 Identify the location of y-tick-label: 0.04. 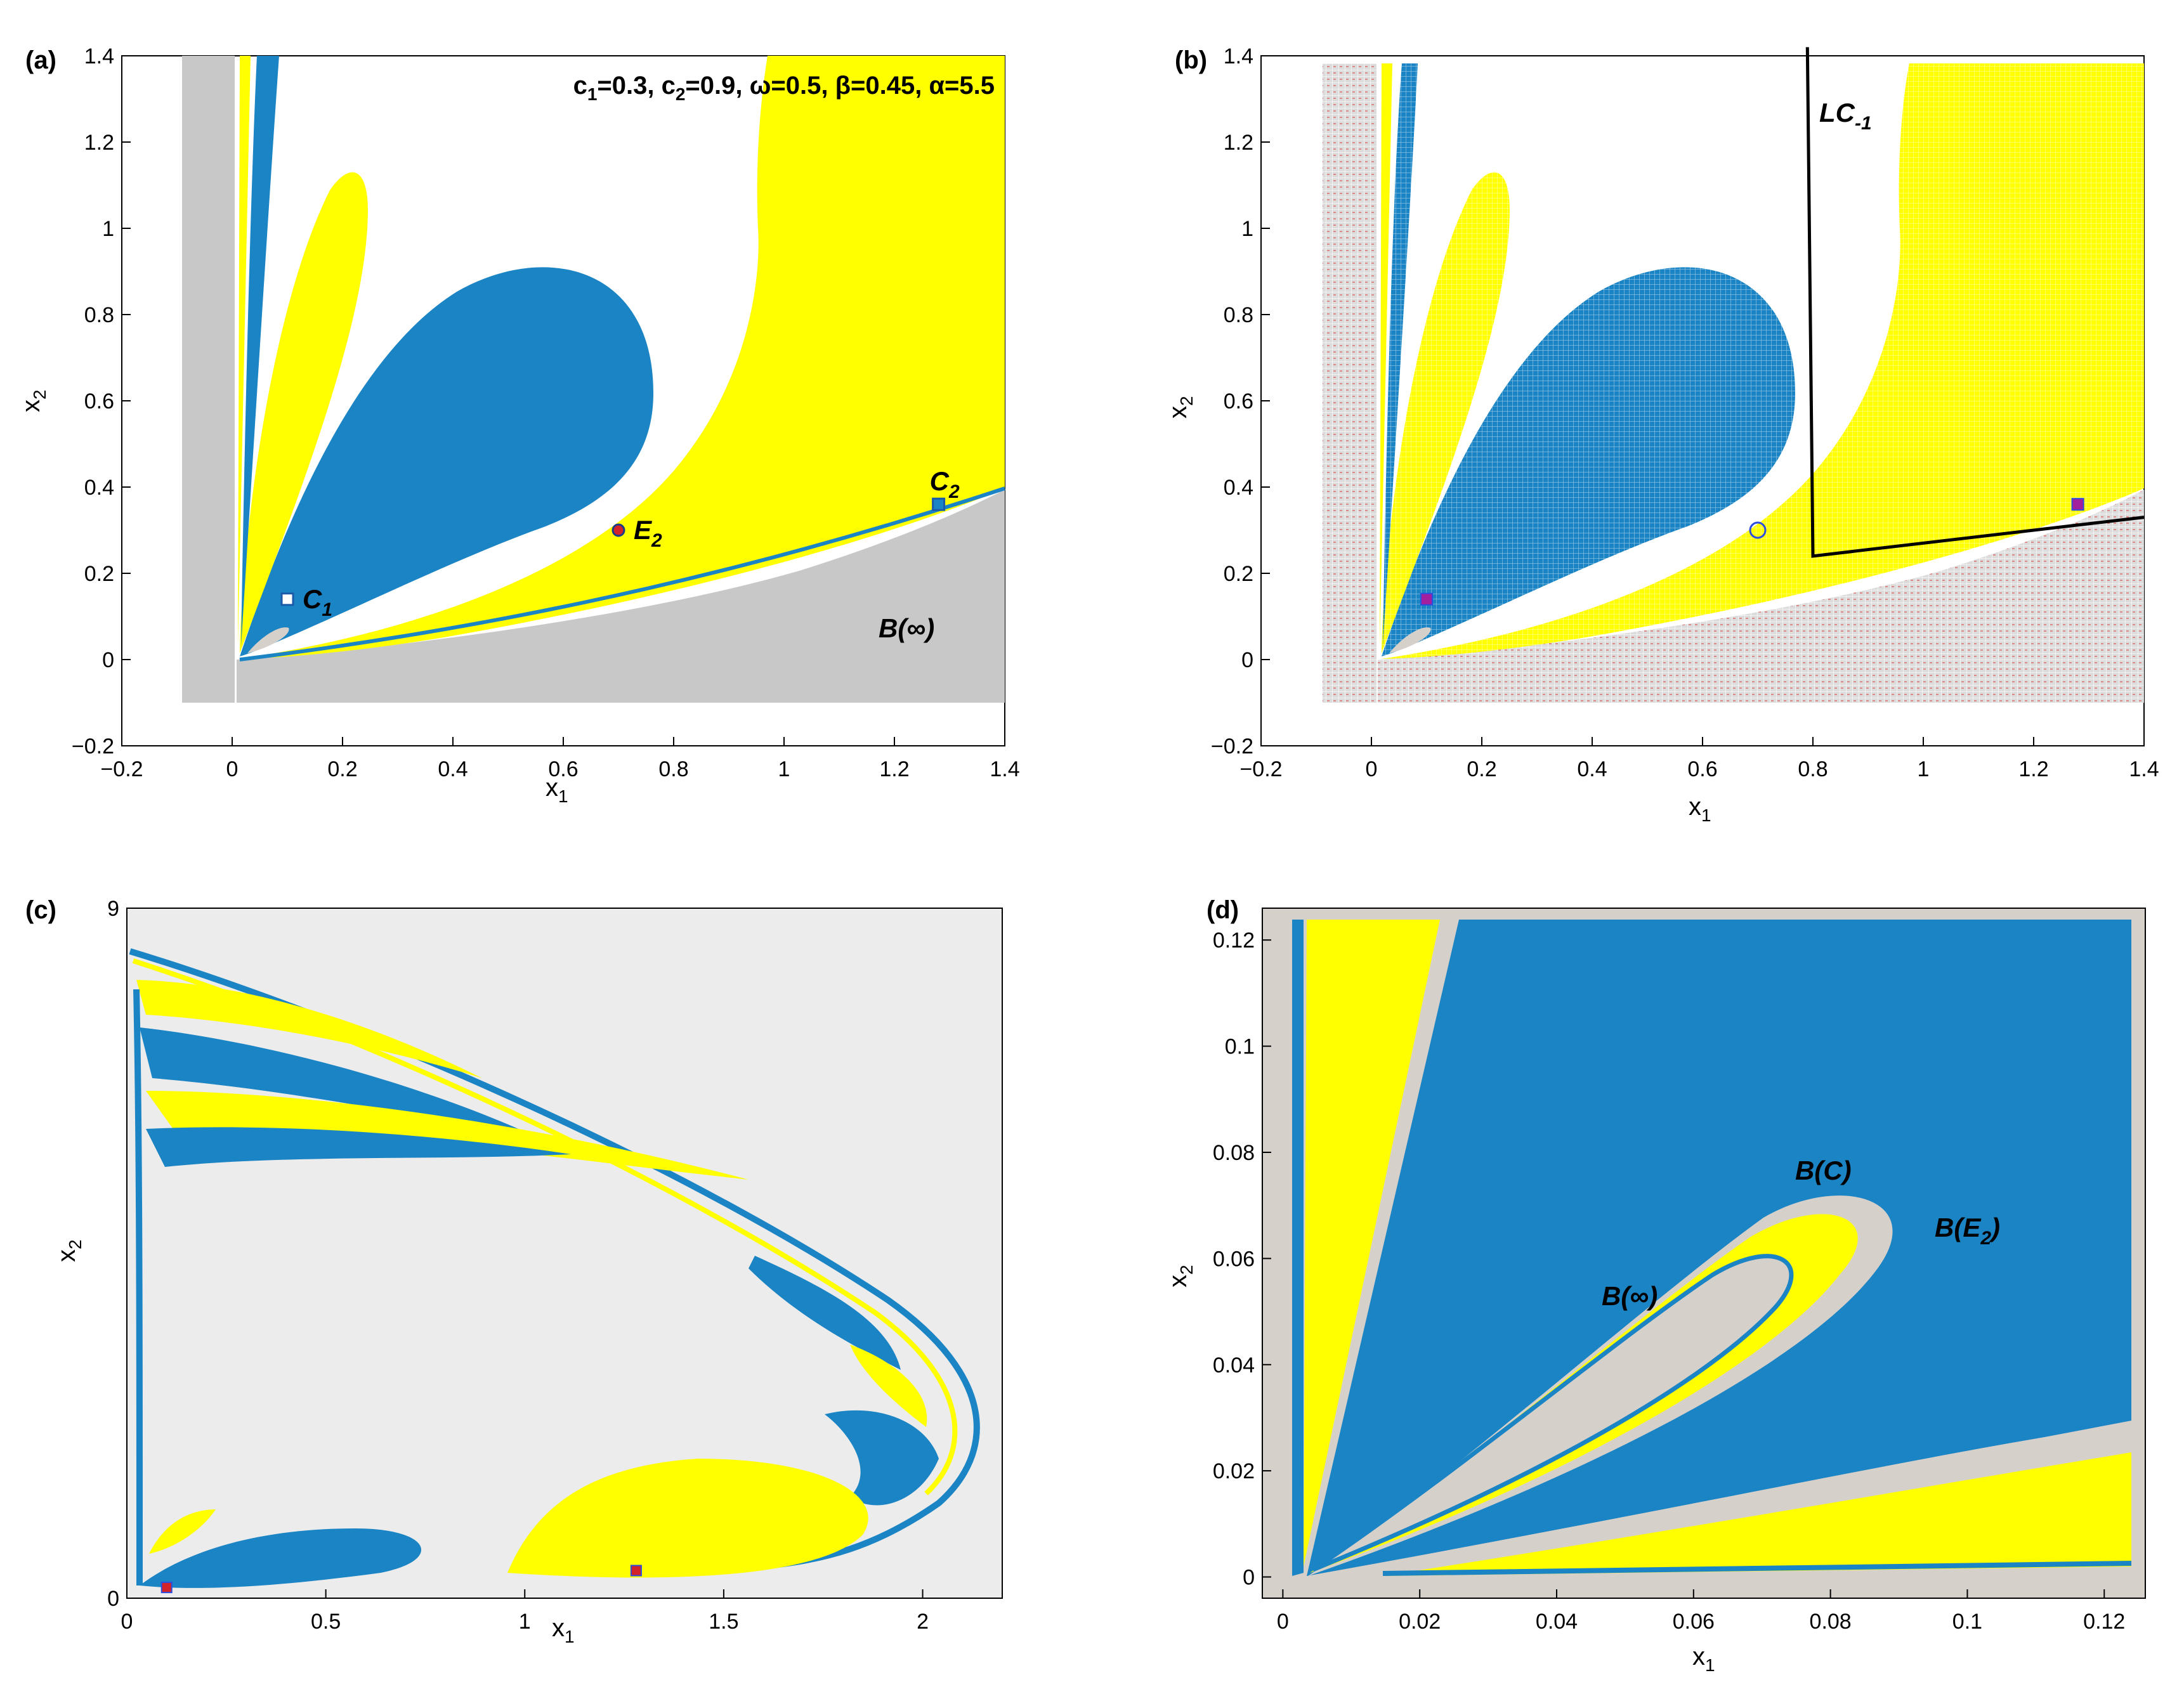
(1234, 1365).